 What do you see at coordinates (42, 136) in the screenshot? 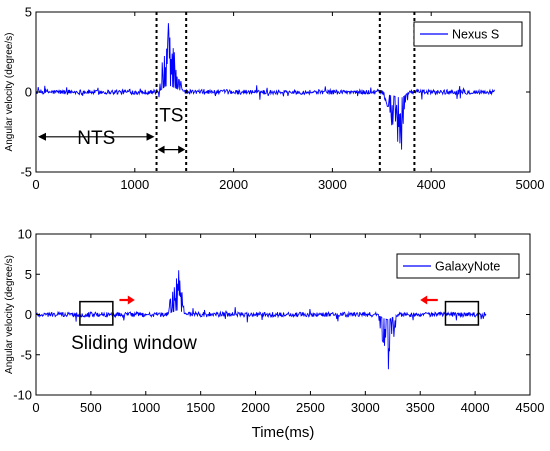
I see `nts-arrow-head-left` at bounding box center [42, 136].